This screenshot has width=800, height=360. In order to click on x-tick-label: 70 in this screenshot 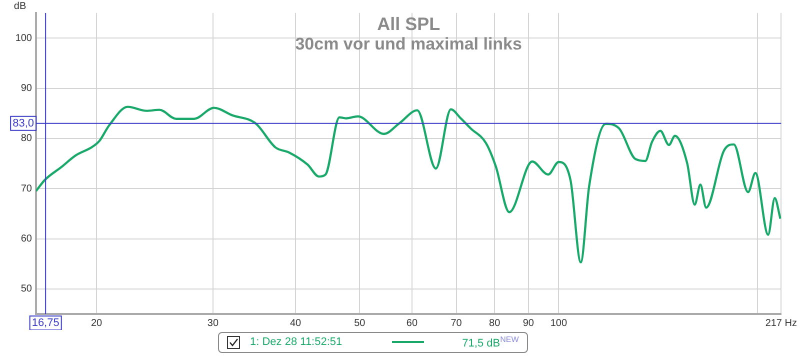, I will do `click(456, 323)`.